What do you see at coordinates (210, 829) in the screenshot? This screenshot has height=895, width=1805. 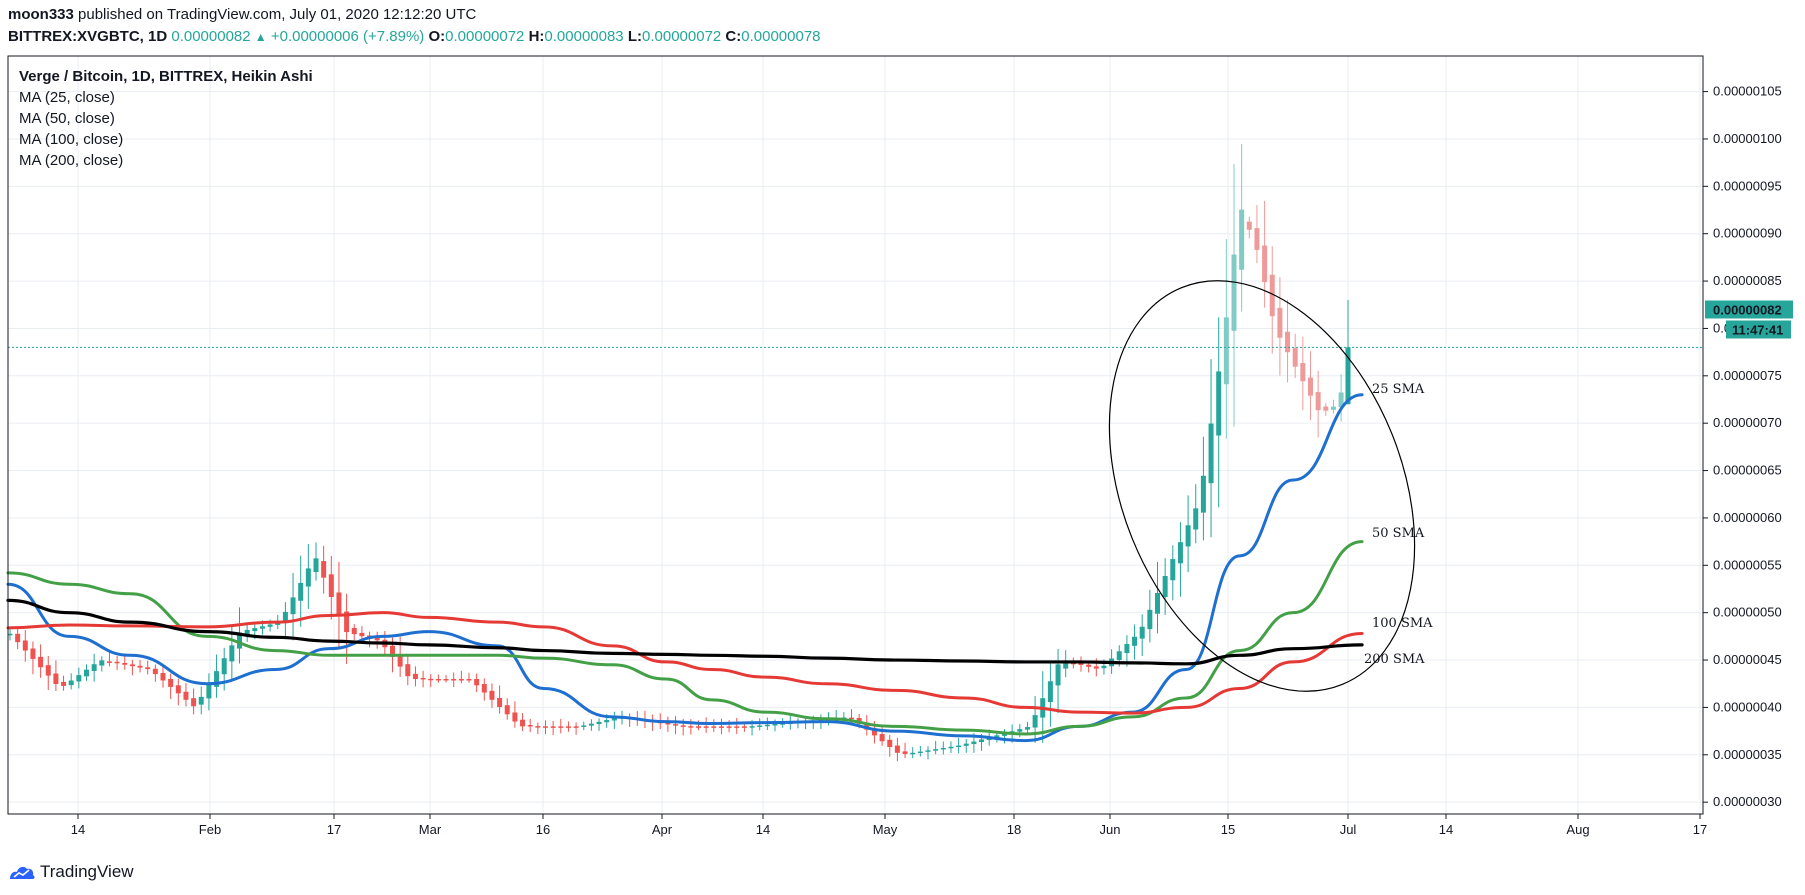 I see `x-tick-label: Feb` at bounding box center [210, 829].